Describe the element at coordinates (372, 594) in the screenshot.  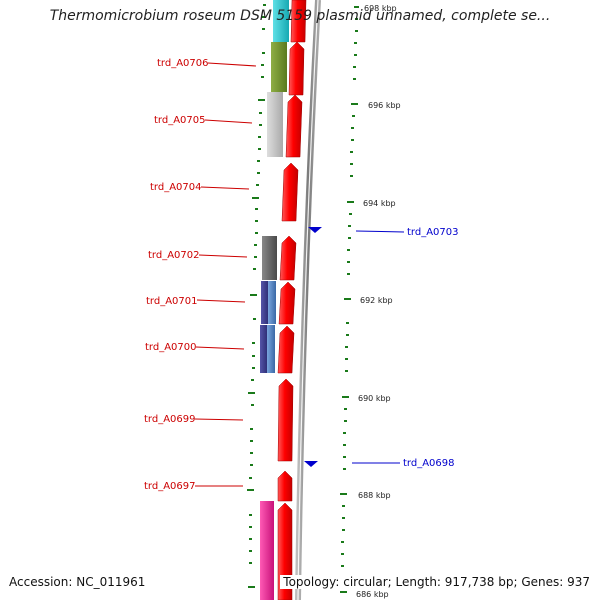
I see `scale-tick-label: 686 kbp` at that location.